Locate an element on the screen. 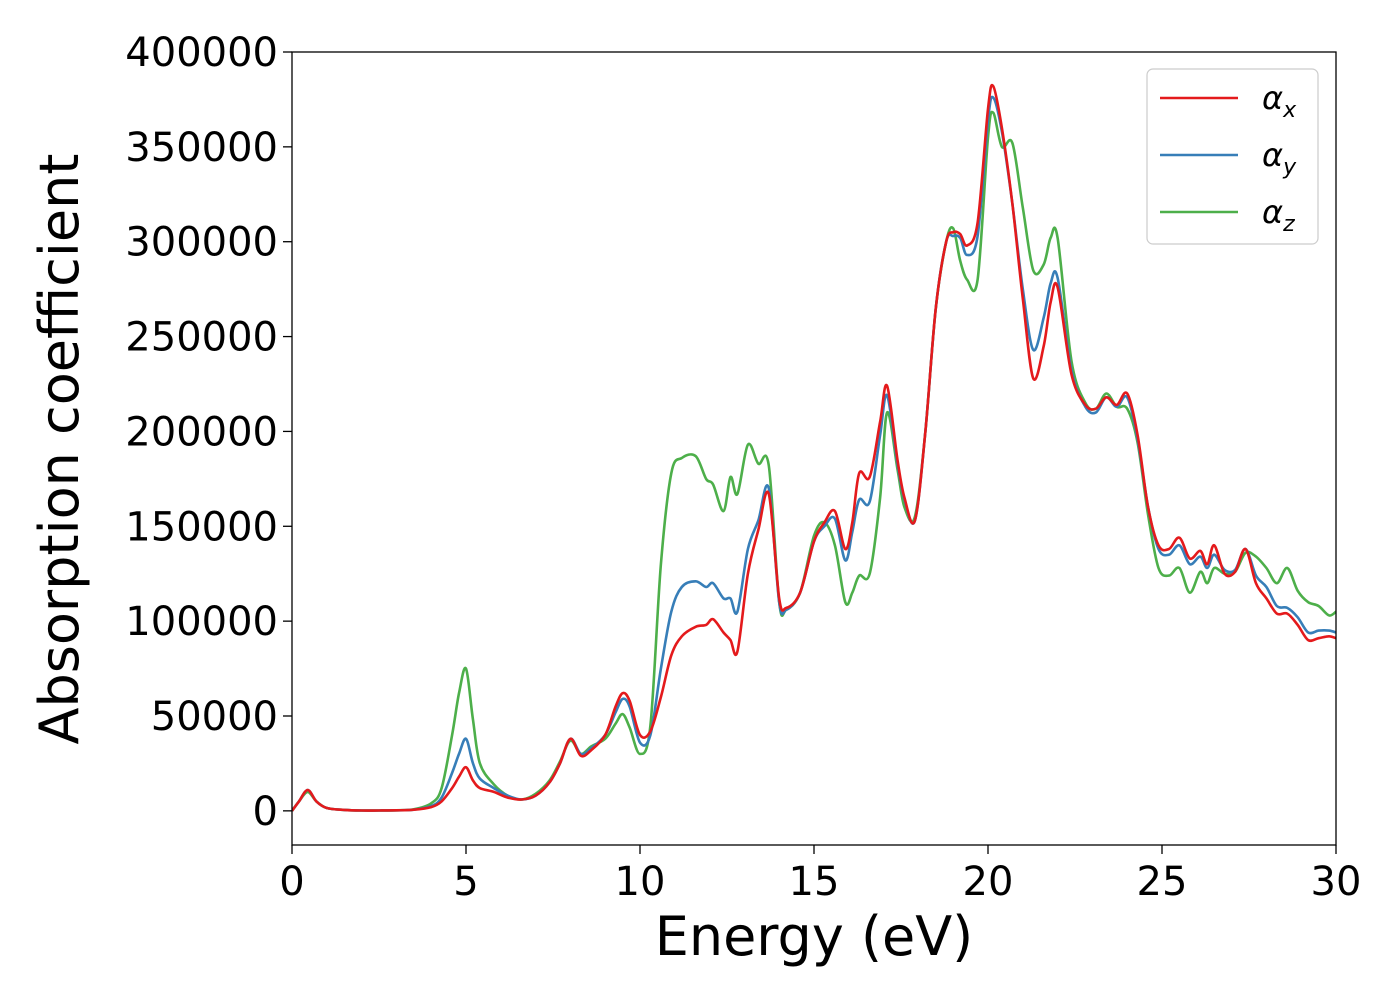  x-tick-label: 5 is located at coordinates (465, 882).